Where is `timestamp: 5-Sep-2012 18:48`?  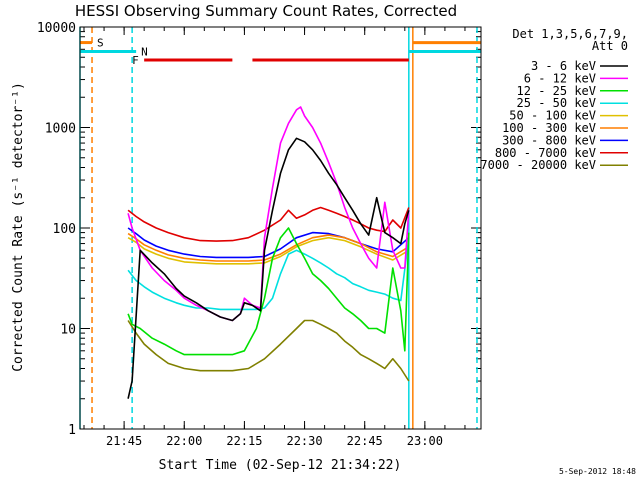 timestamp: 5-Sep-2012 18:48 is located at coordinates (597, 471).